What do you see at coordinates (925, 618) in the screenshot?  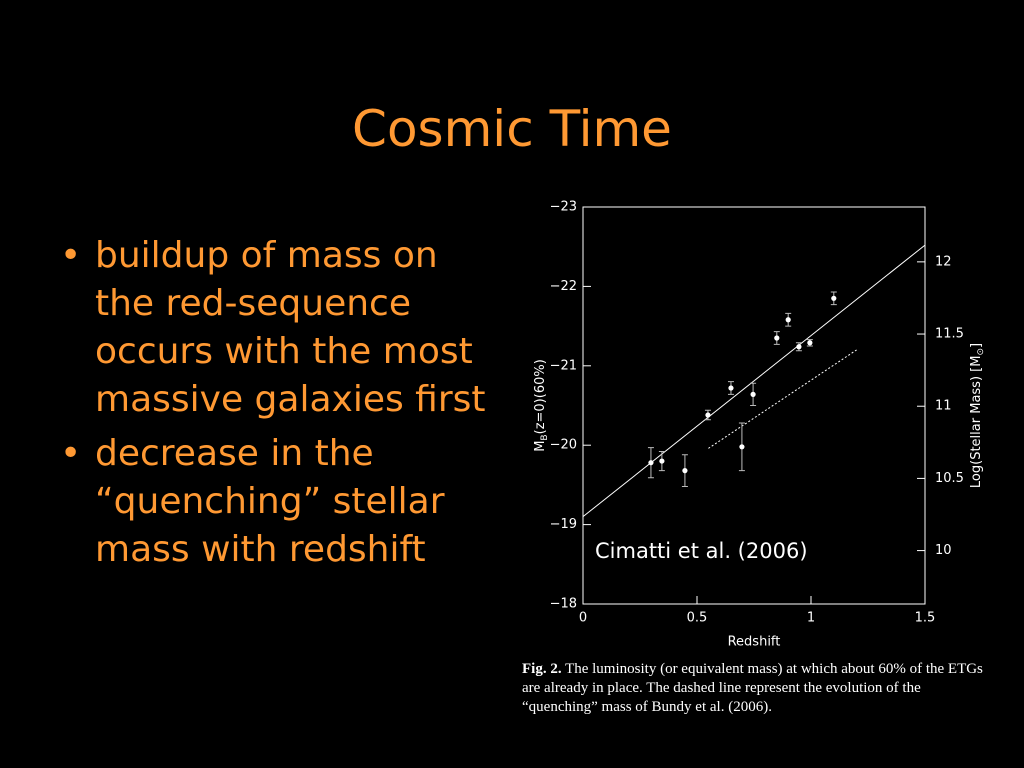 I see `x-tick-label: 1.5` at bounding box center [925, 618].